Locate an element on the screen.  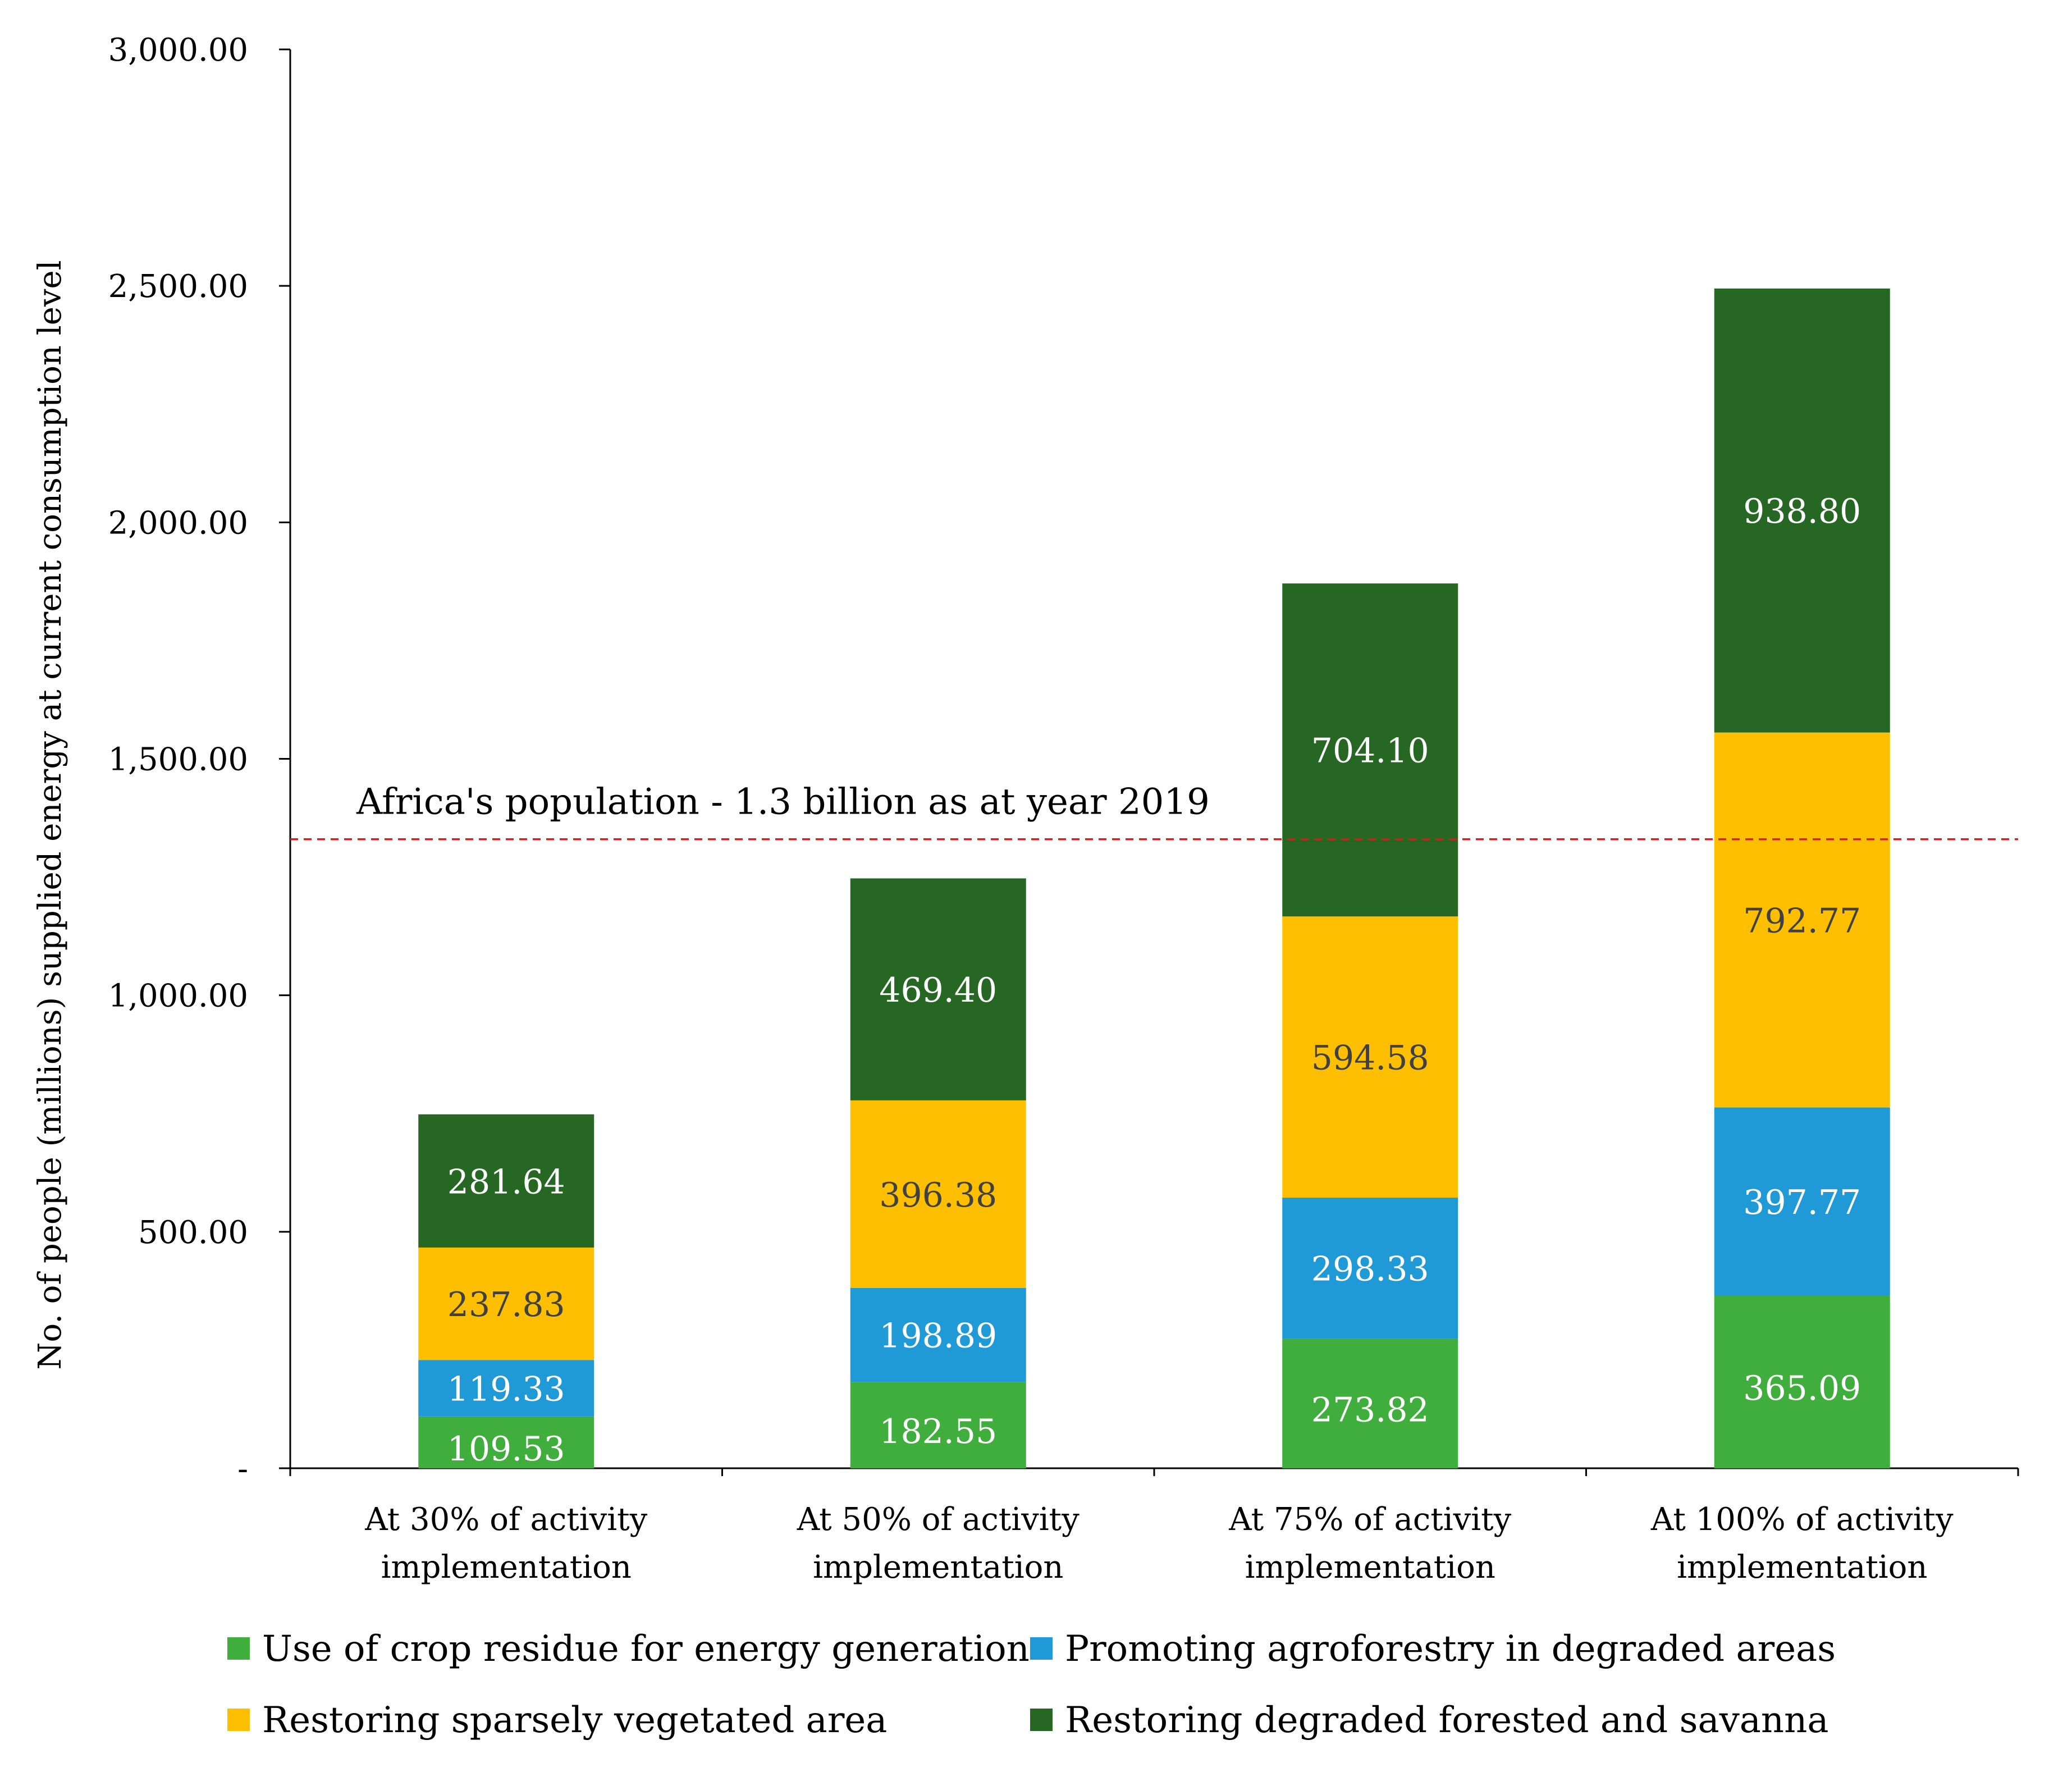
data-label: 119.33 is located at coordinates (506, 1389).